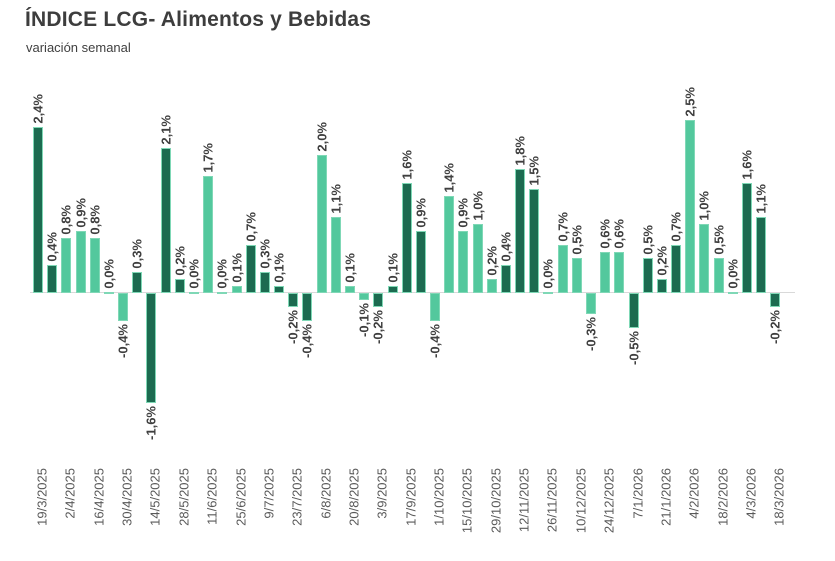  I want to click on x-axis-tick-label: 16/4/2025, so click(99, 497).